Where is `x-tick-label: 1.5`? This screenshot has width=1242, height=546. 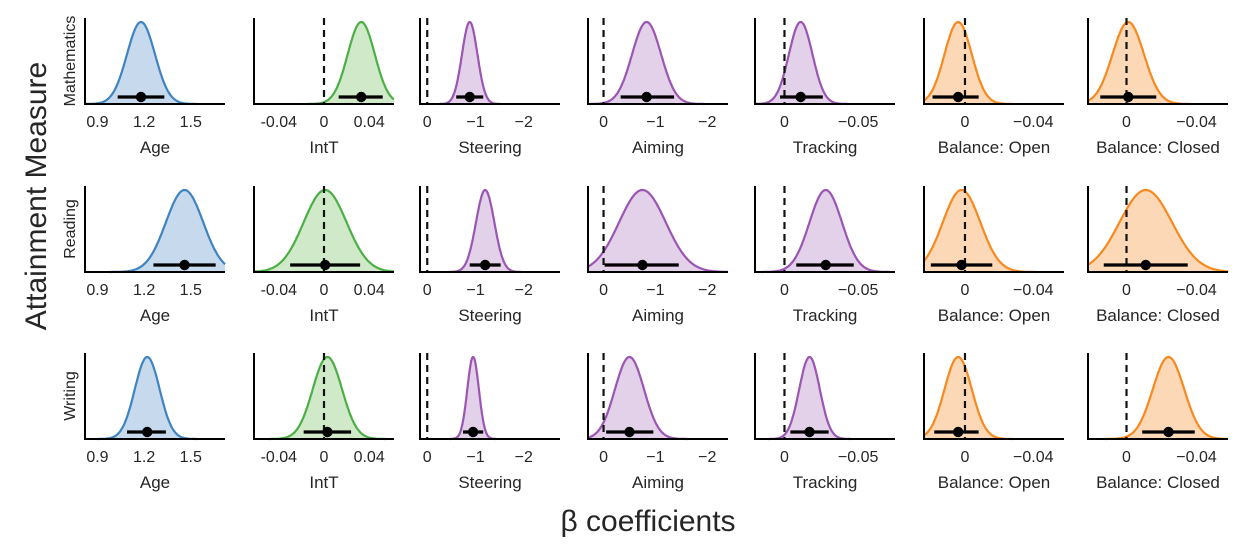 x-tick-label: 1.5 is located at coordinates (191, 122).